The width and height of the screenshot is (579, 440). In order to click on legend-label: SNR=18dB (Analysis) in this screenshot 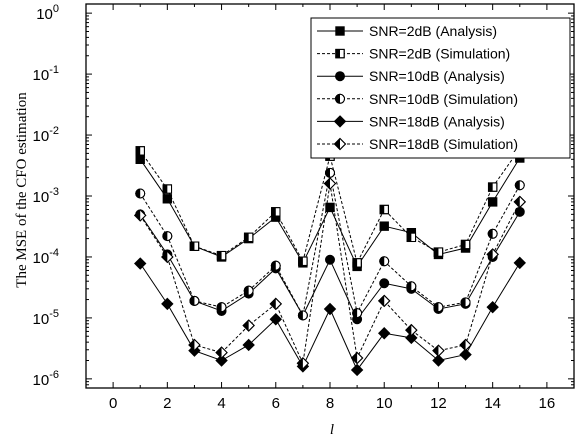, I will do `click(437, 121)`.